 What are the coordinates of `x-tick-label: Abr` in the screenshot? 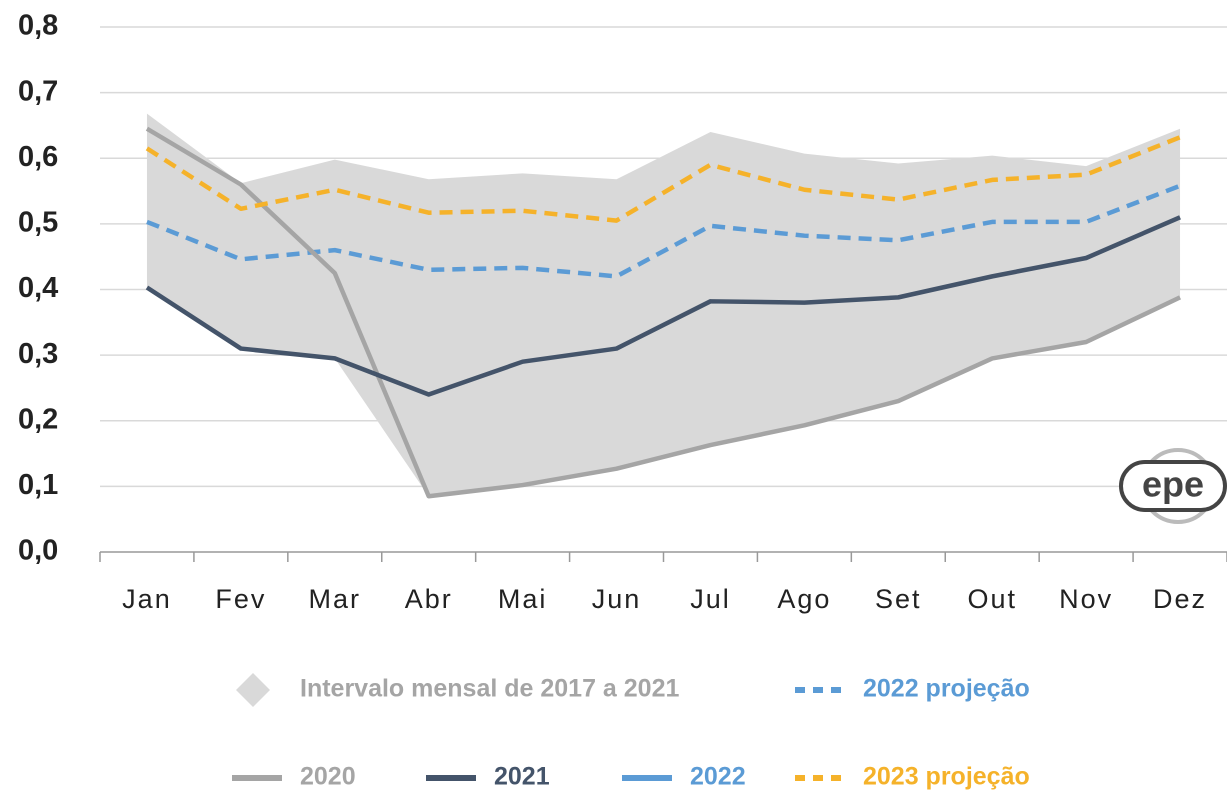 It's located at (429, 599).